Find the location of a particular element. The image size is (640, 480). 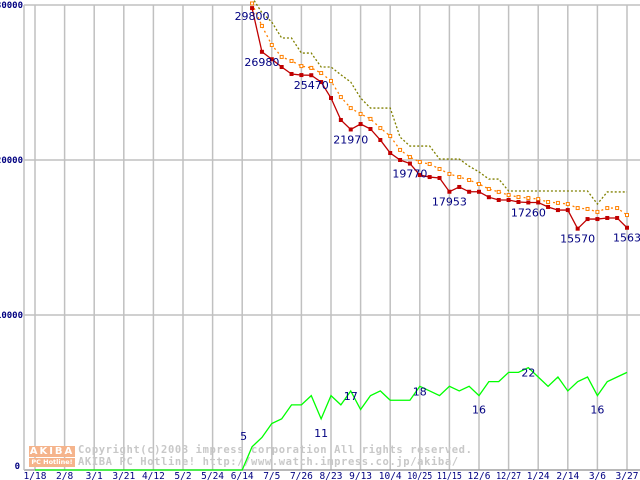

min-price-data-label: 25470 is located at coordinates (311, 85).